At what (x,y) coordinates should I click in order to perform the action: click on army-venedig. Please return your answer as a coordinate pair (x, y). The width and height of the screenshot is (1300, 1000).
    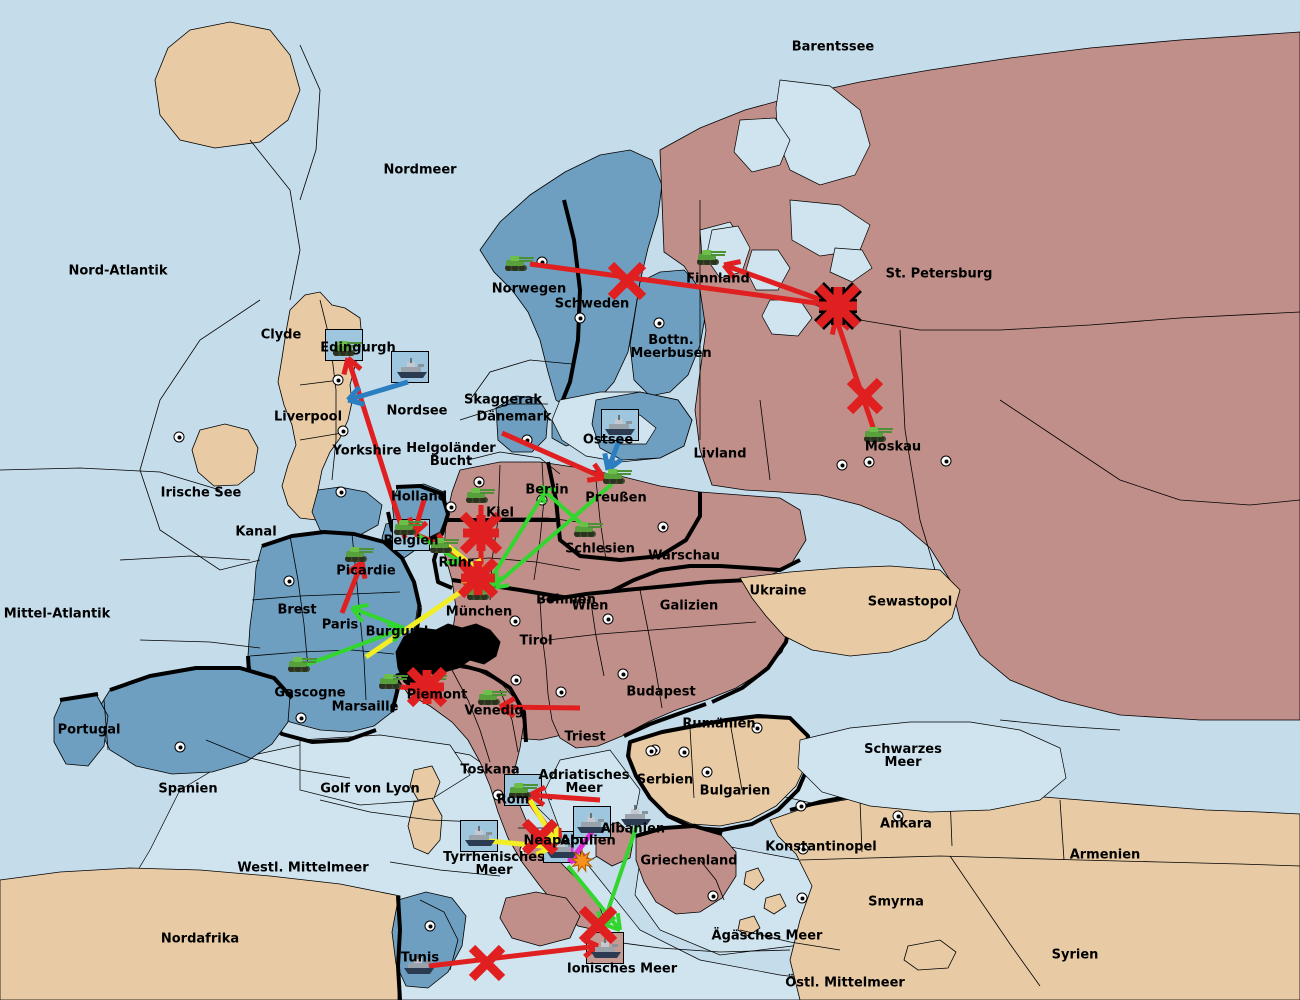
    Looking at the image, I should click on (492, 700).